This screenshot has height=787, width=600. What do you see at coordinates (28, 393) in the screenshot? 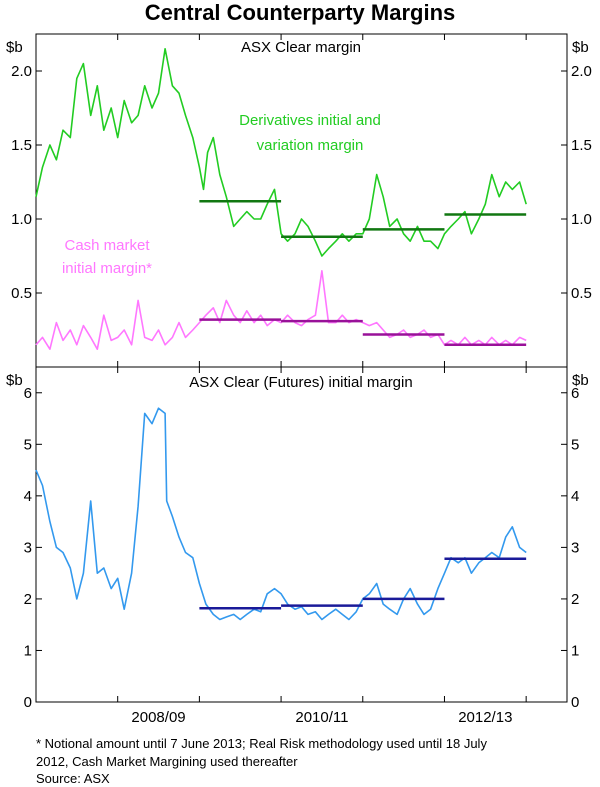
I see `bottom-y-tick-label-left: 6` at bounding box center [28, 393].